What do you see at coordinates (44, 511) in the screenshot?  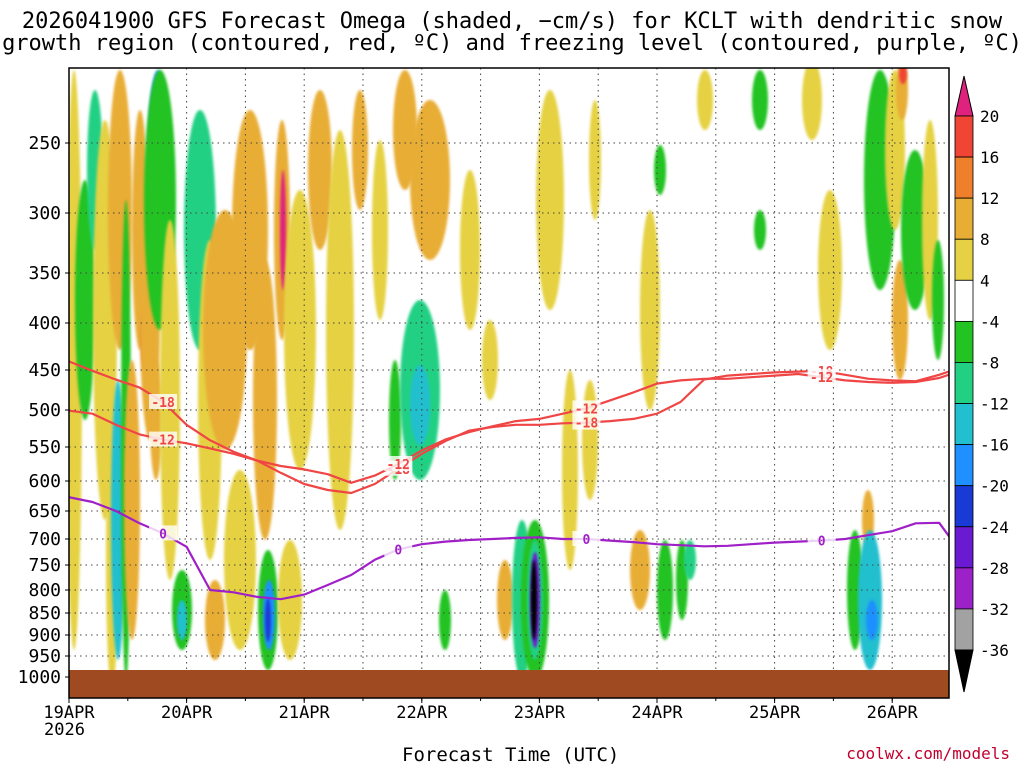 I see `y-tick-label-650: 650` at bounding box center [44, 511].